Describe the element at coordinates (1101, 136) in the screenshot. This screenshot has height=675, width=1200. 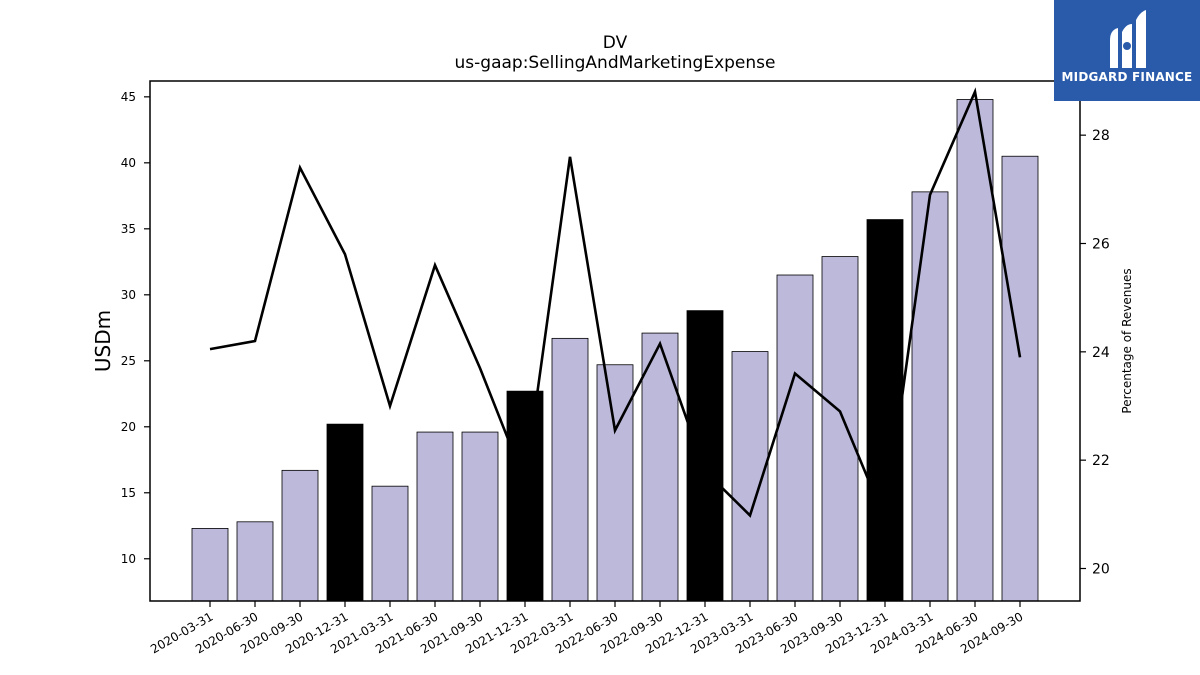
I see `y2-tick-label: 28` at that location.